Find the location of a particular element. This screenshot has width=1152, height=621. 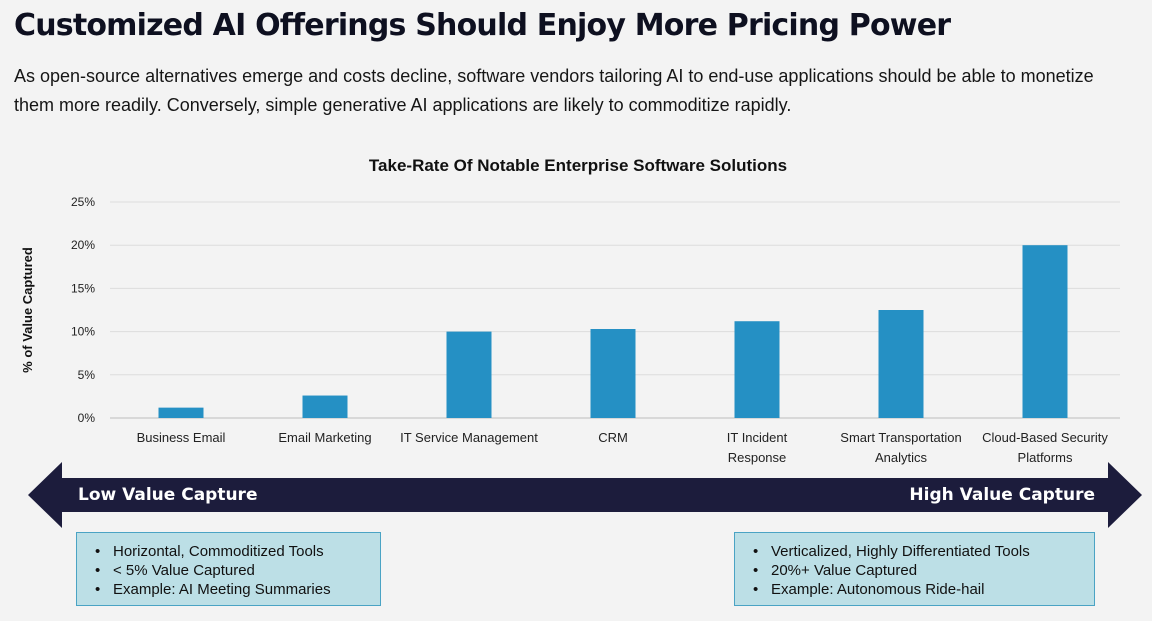

x-tick-label: CRM is located at coordinates (613, 437).